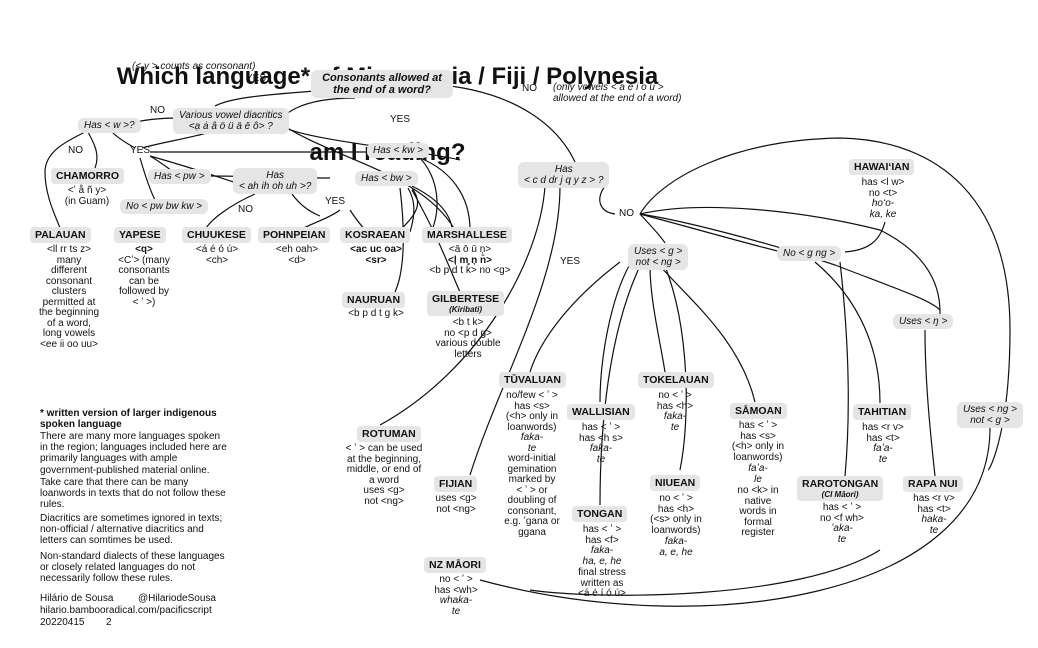 The width and height of the screenshot is (1038, 648). I want to click on tahitian-example: faʼa- te, so click(883, 454).